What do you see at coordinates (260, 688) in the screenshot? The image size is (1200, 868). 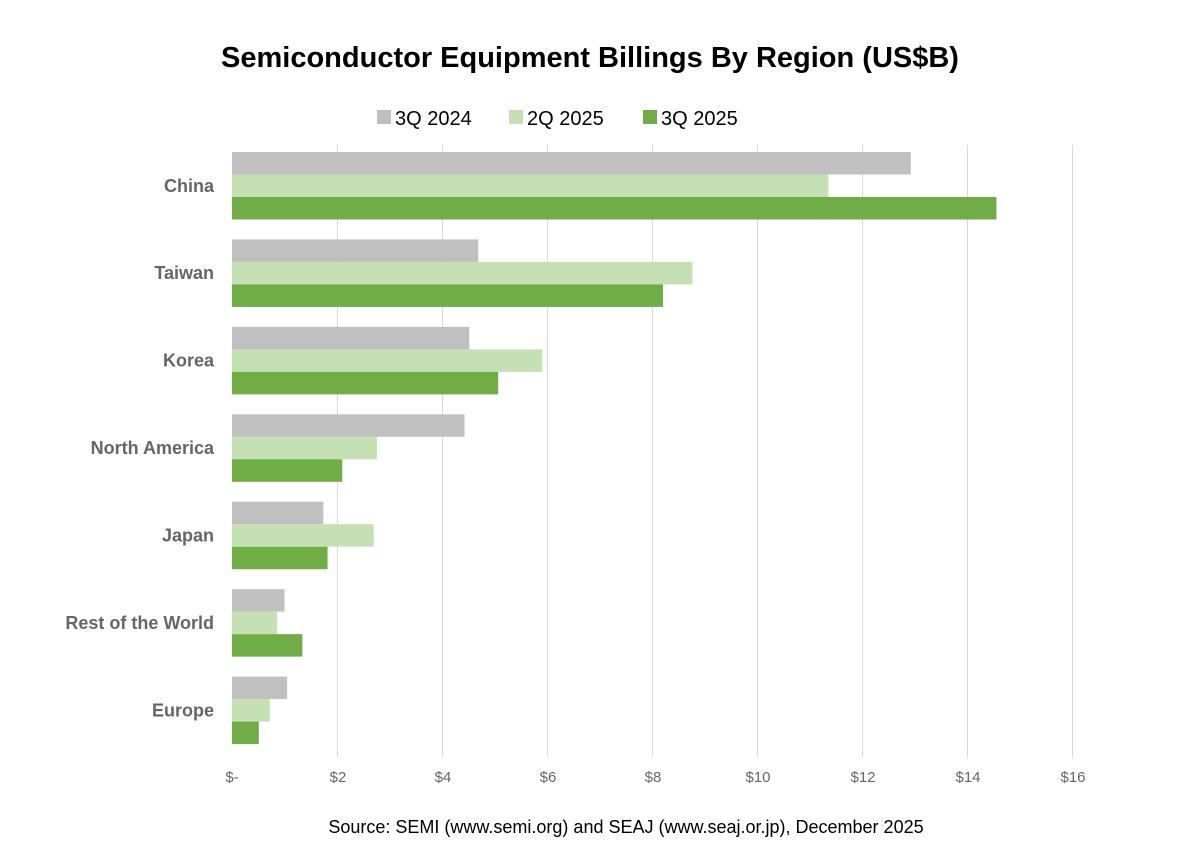 I see `bar-europe-3q-2024` at bounding box center [260, 688].